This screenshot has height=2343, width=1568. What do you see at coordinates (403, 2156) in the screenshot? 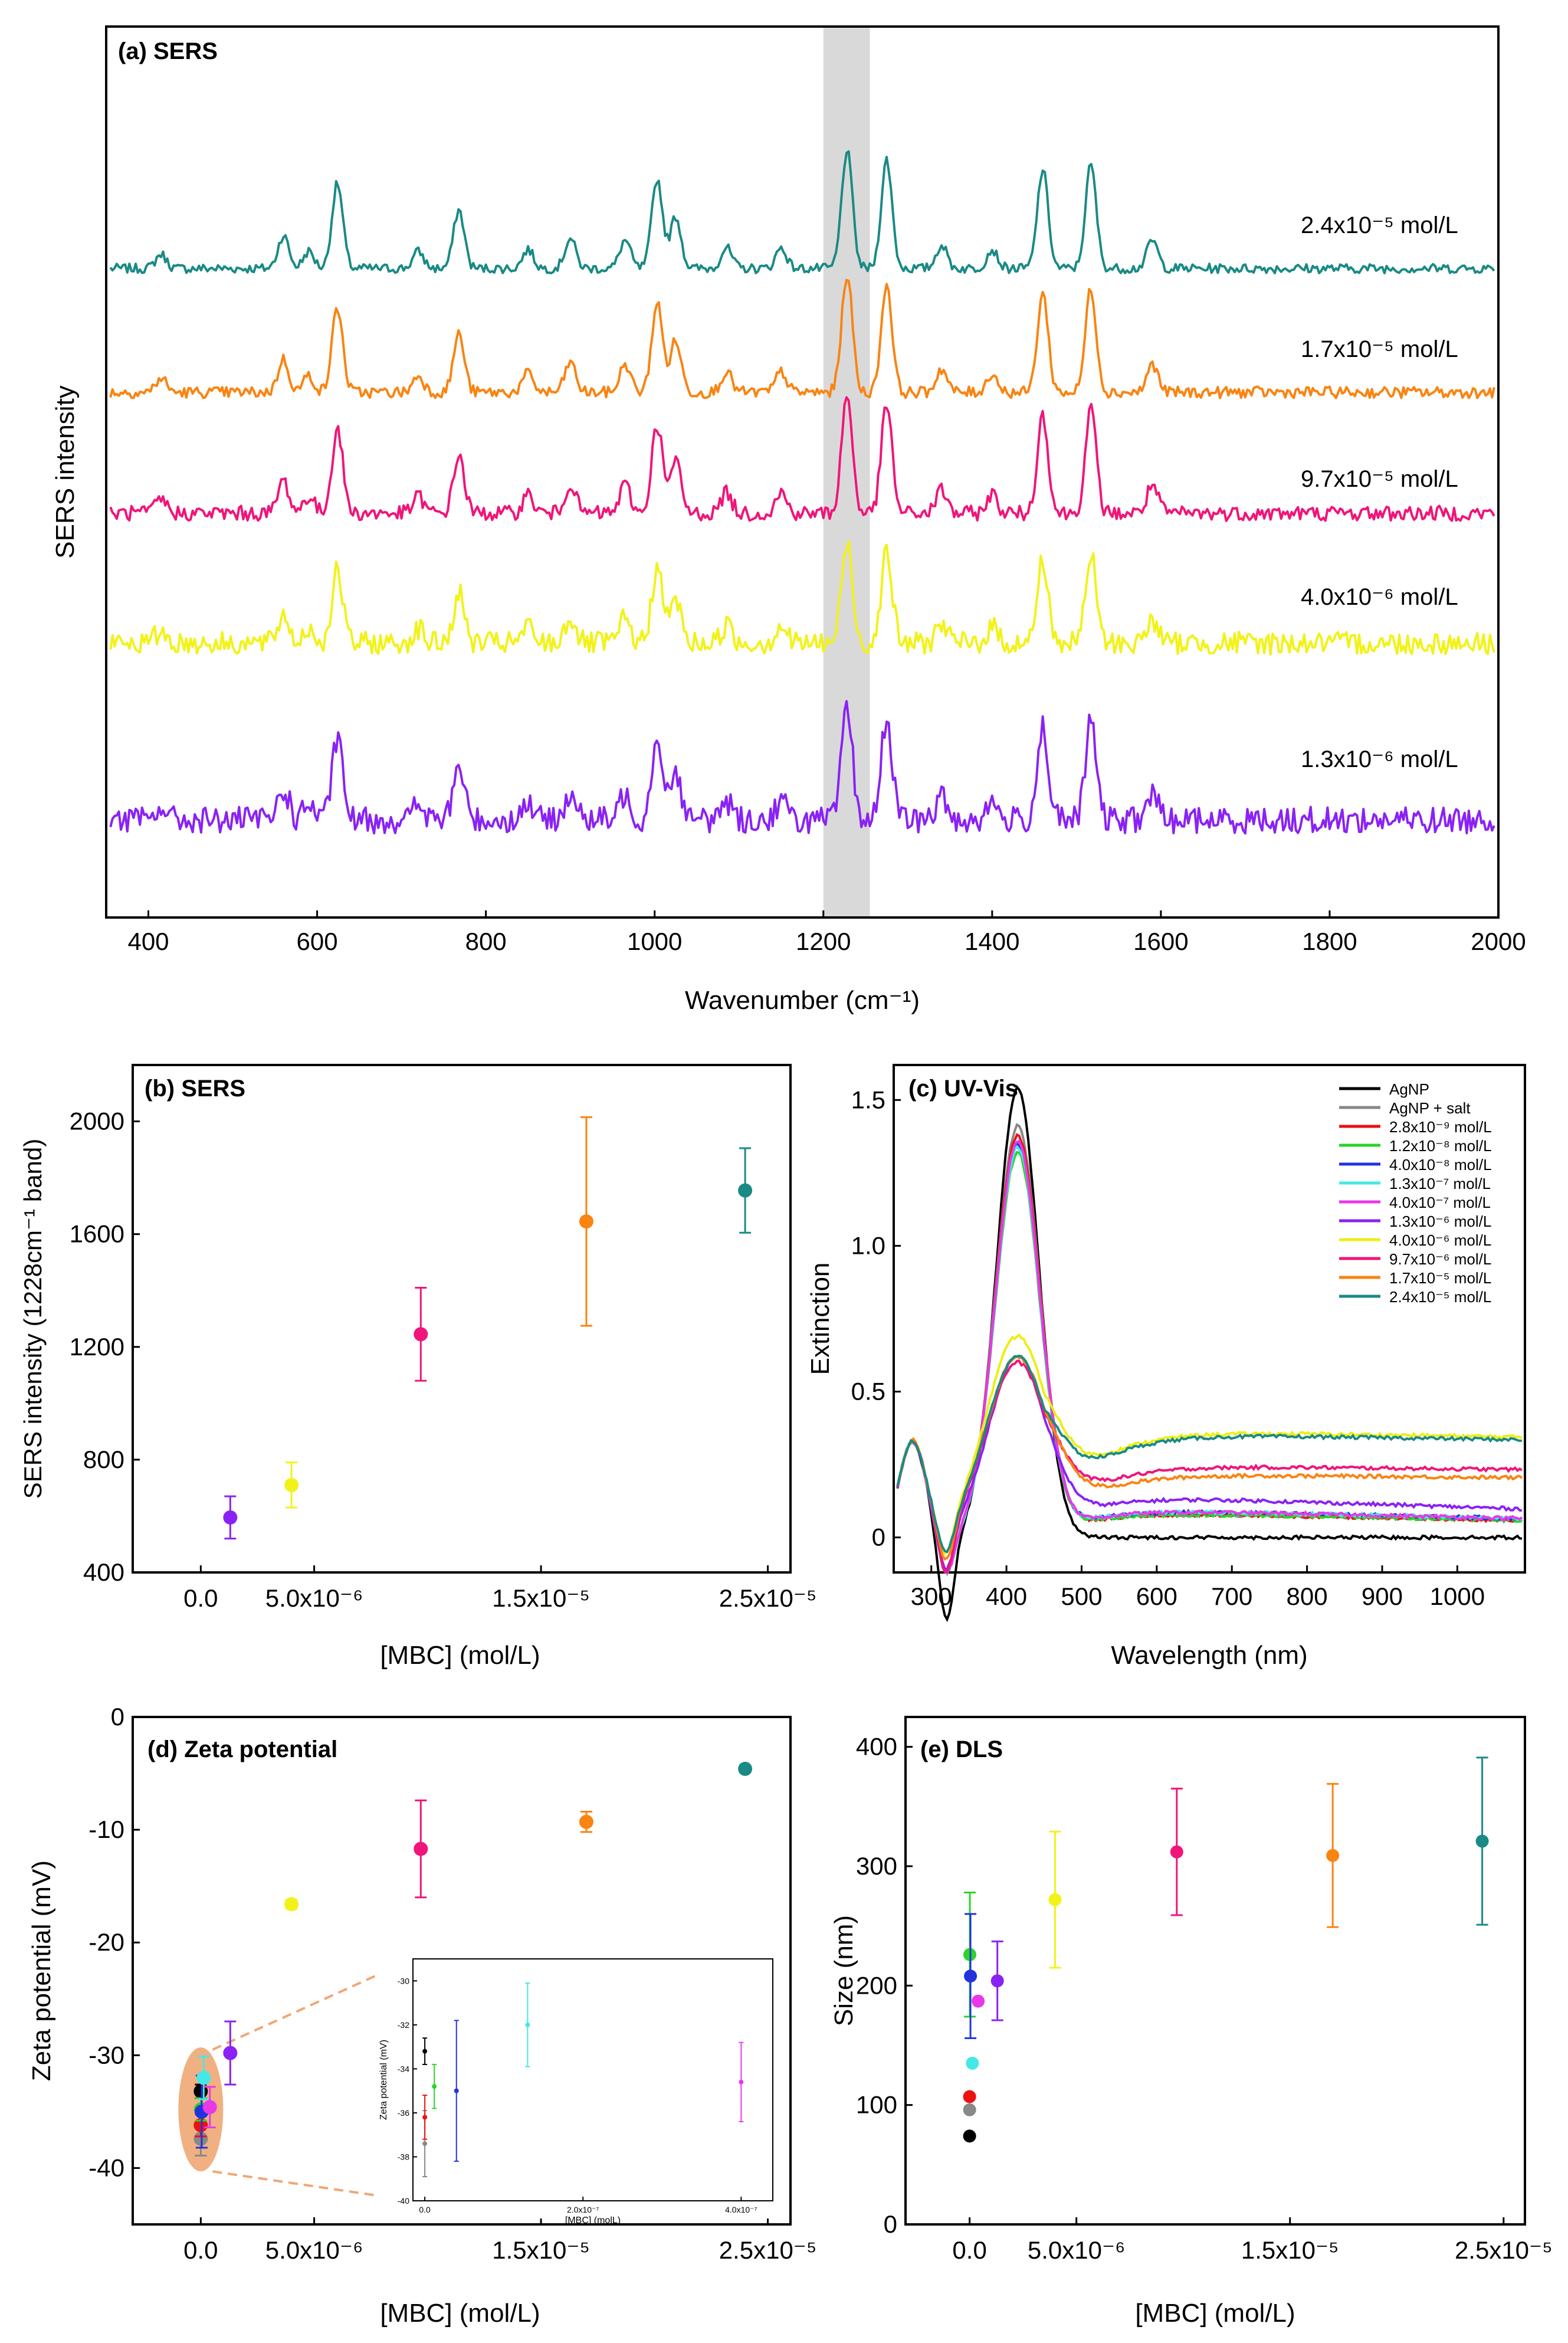
I see `inset-ytick-label: -38` at bounding box center [403, 2156].